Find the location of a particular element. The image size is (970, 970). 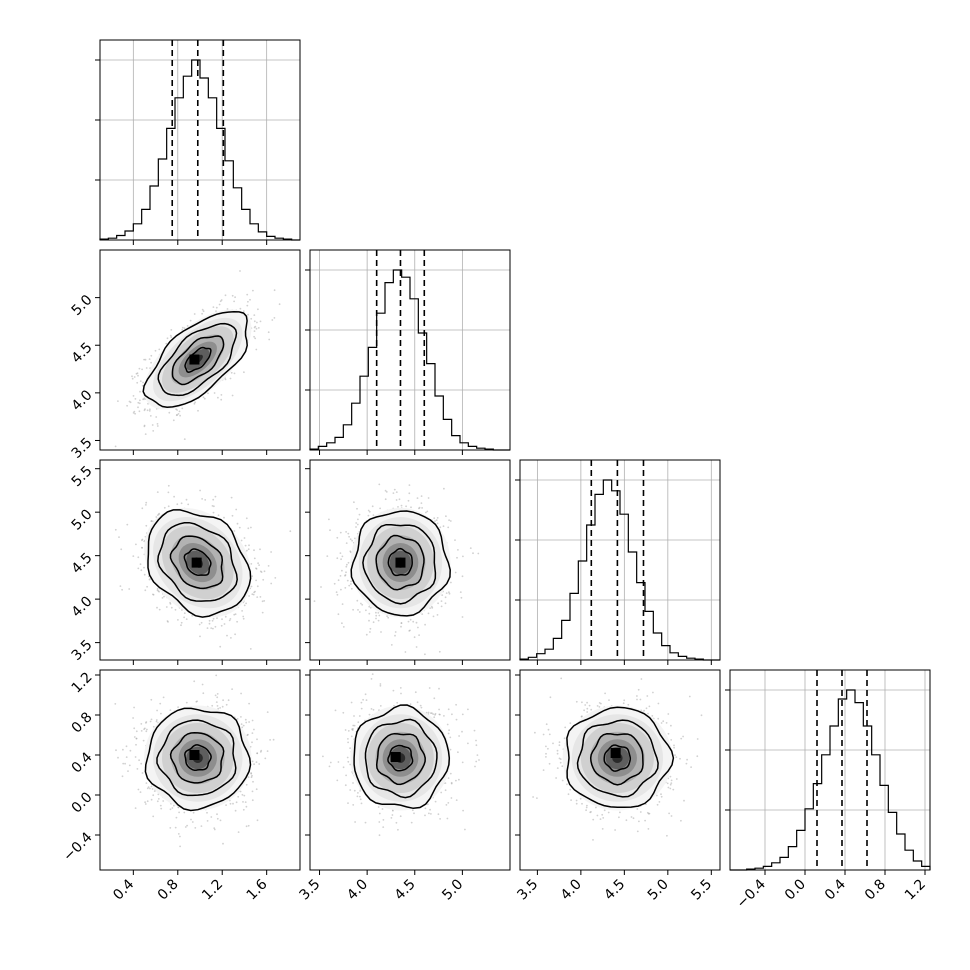

panel-frame is located at coordinates (200, 560).